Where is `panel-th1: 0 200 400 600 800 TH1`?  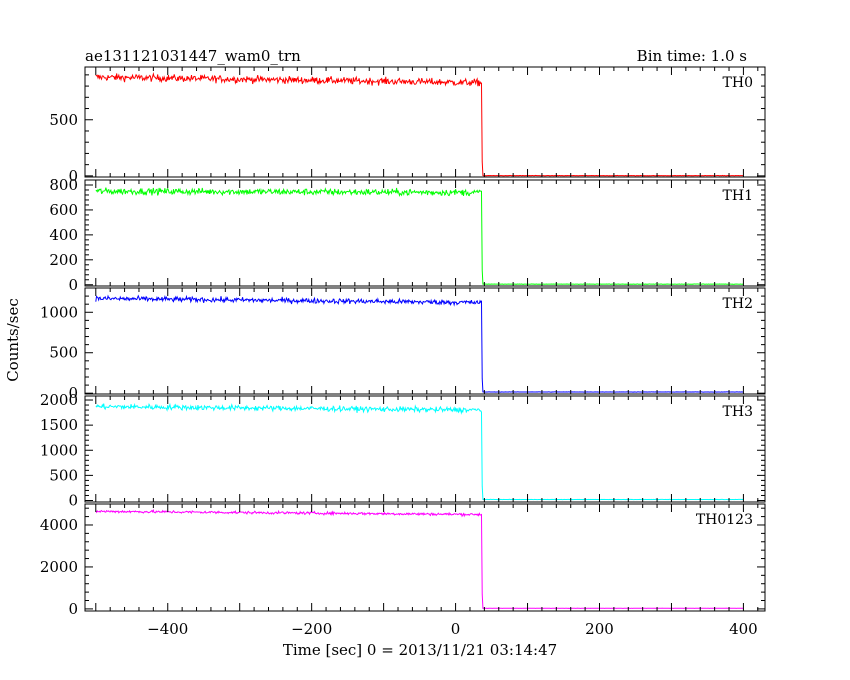 panel-th1: 0 200 400 600 800 TH1 is located at coordinates (407, 235).